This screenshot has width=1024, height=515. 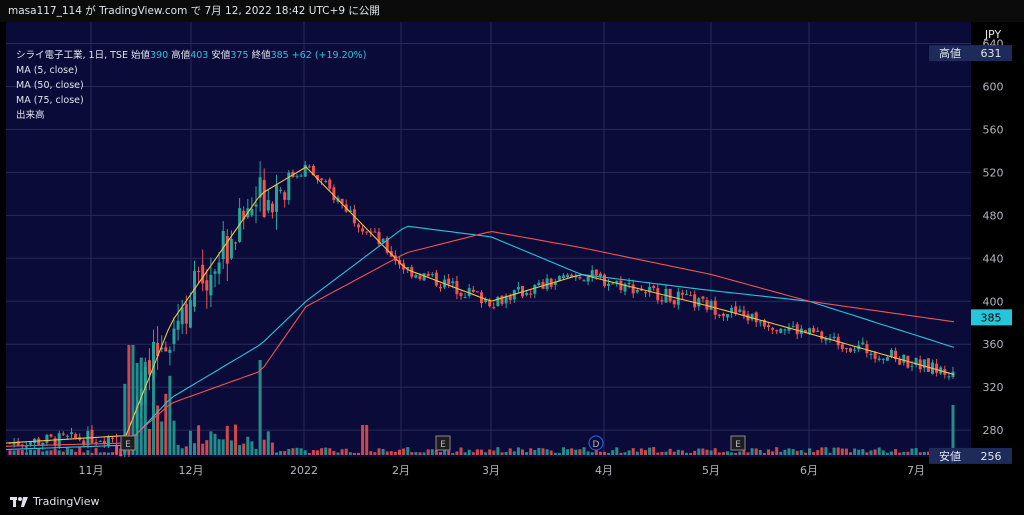 What do you see at coordinates (50, 100) in the screenshot?
I see `indicator-ma75: MA (75, close)` at bounding box center [50, 100].